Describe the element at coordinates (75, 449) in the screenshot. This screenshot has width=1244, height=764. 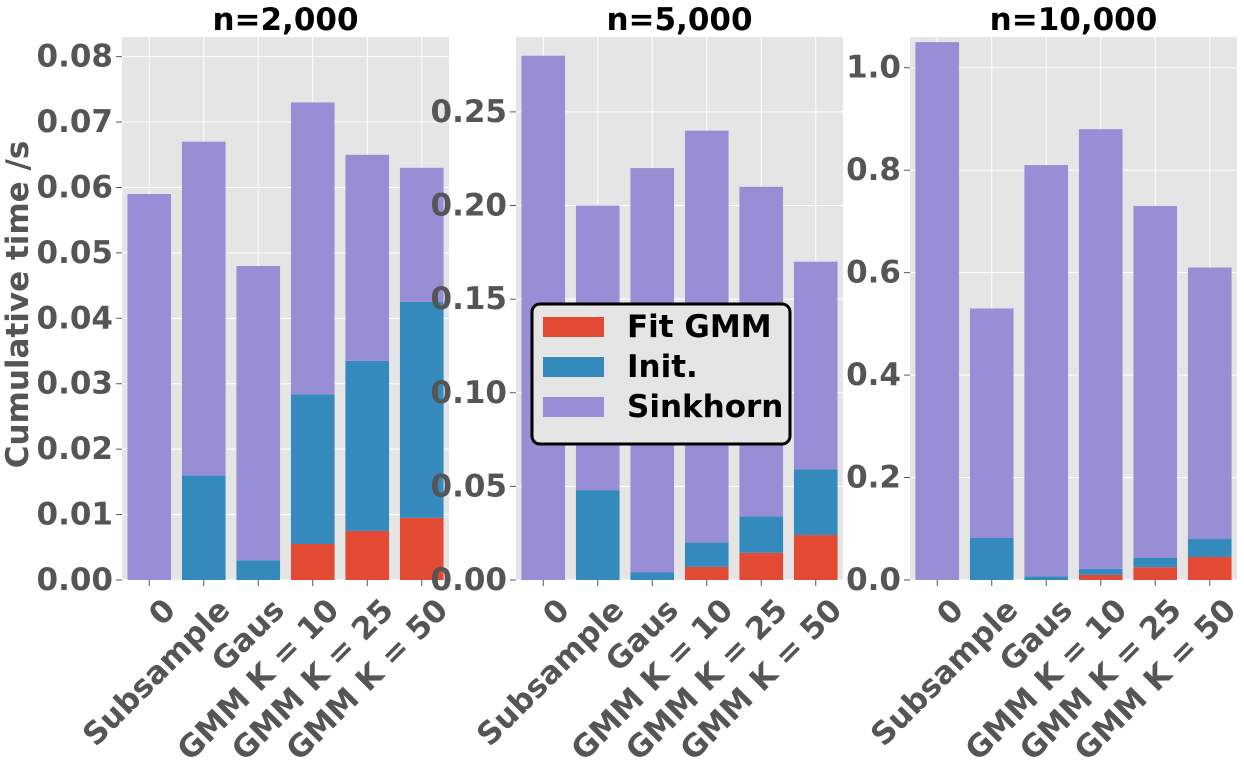
I see `ytick-label: 0.02` at that location.